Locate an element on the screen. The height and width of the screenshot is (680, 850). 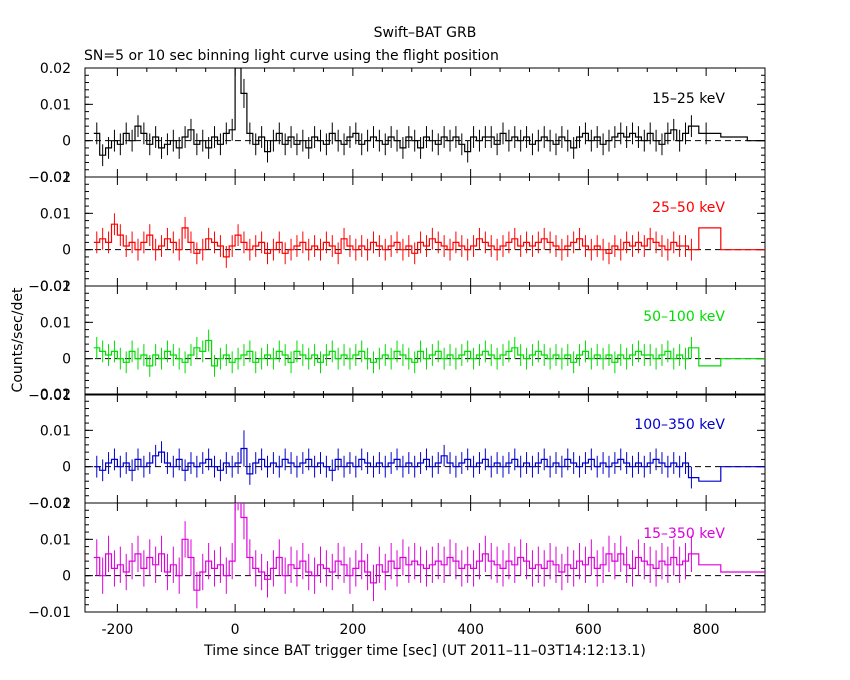
band-label: 15–25 keV is located at coordinates (688, 99).